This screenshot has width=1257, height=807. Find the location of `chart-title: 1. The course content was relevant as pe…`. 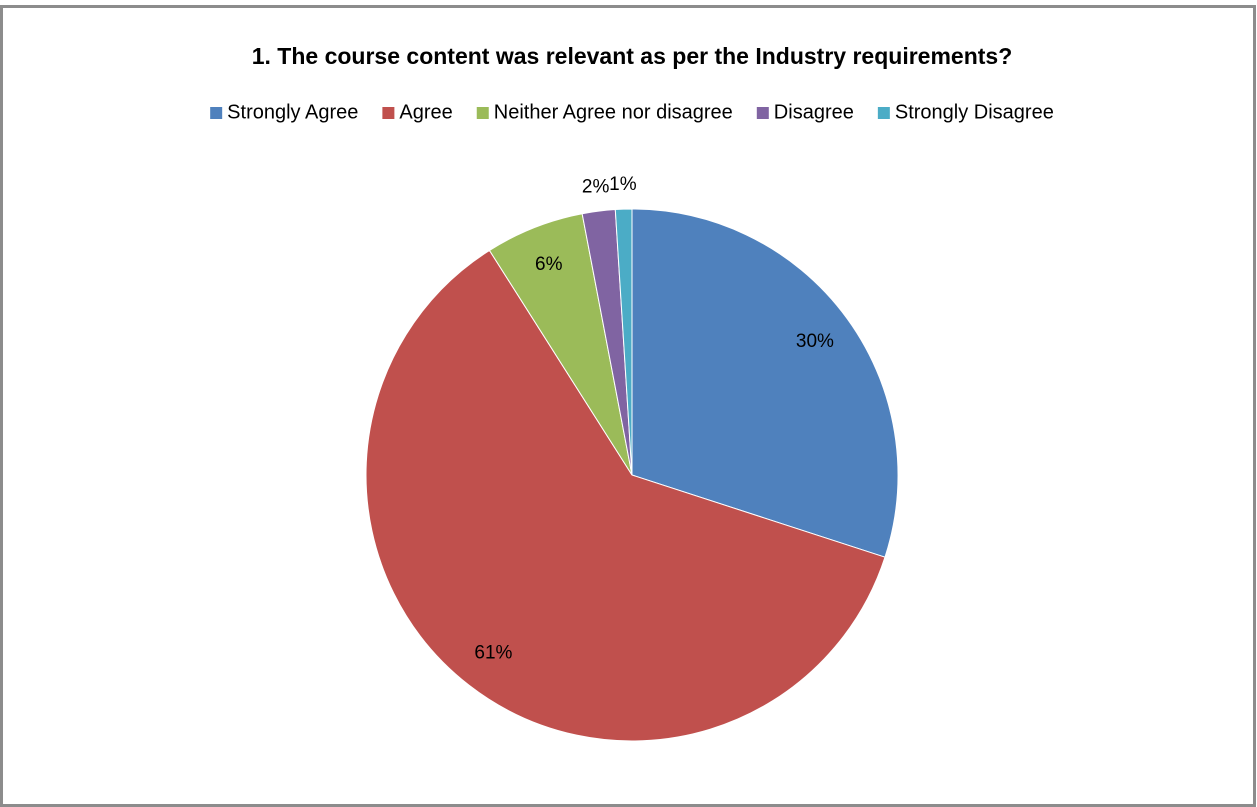

chart-title: 1. The course content was relevant as pe… is located at coordinates (632, 56).